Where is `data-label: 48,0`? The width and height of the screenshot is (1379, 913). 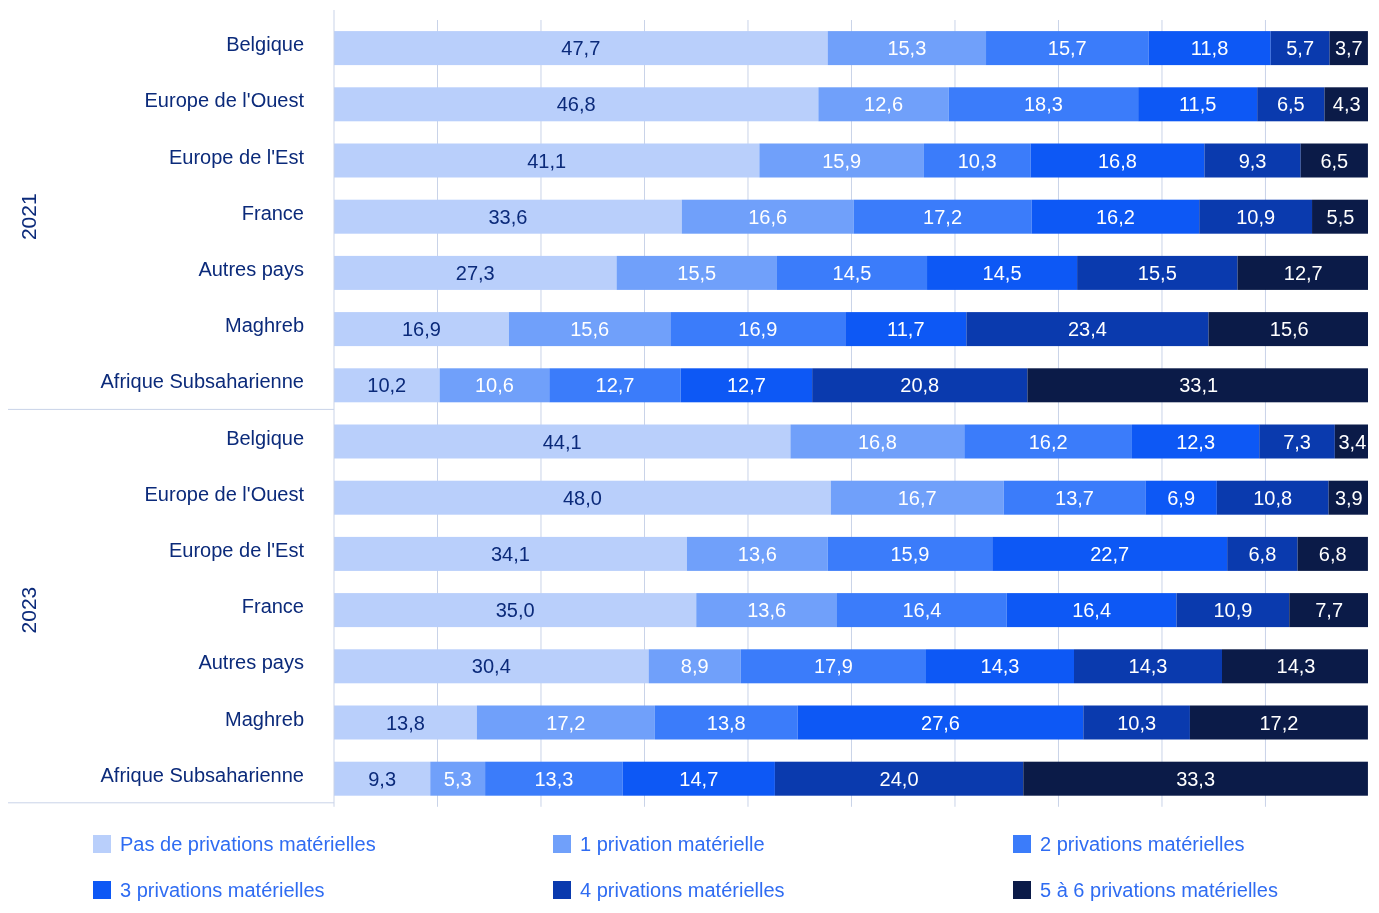
data-label: 48,0 is located at coordinates (582, 497).